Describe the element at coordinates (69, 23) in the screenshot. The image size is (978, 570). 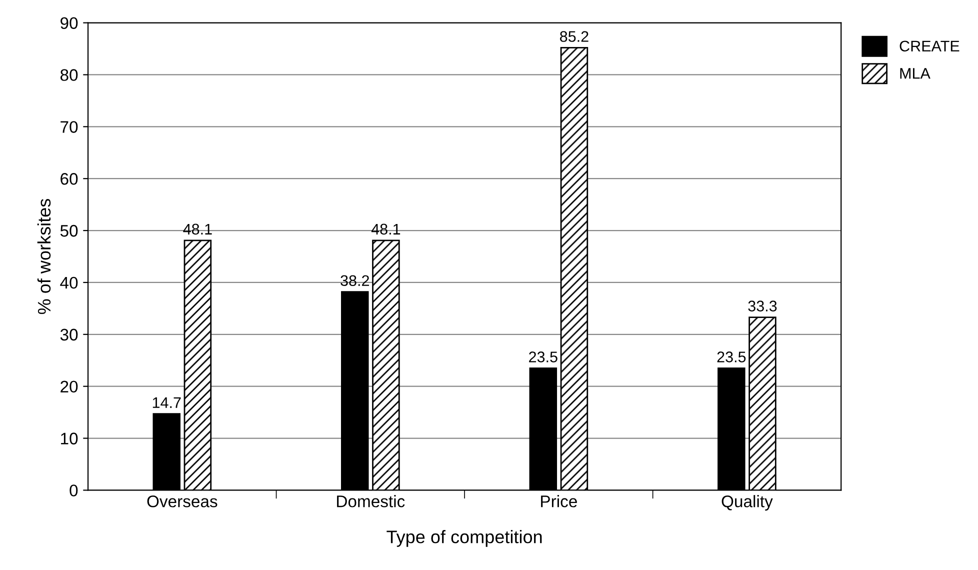
I see `y-tick-label: 90` at that location.